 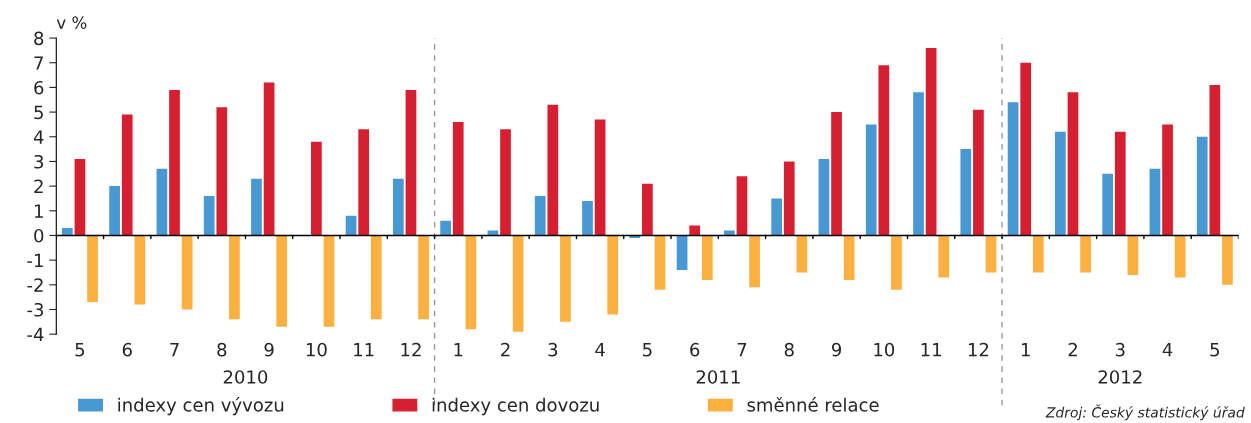 I want to click on y-tick-label: -3, so click(x=35, y=309).